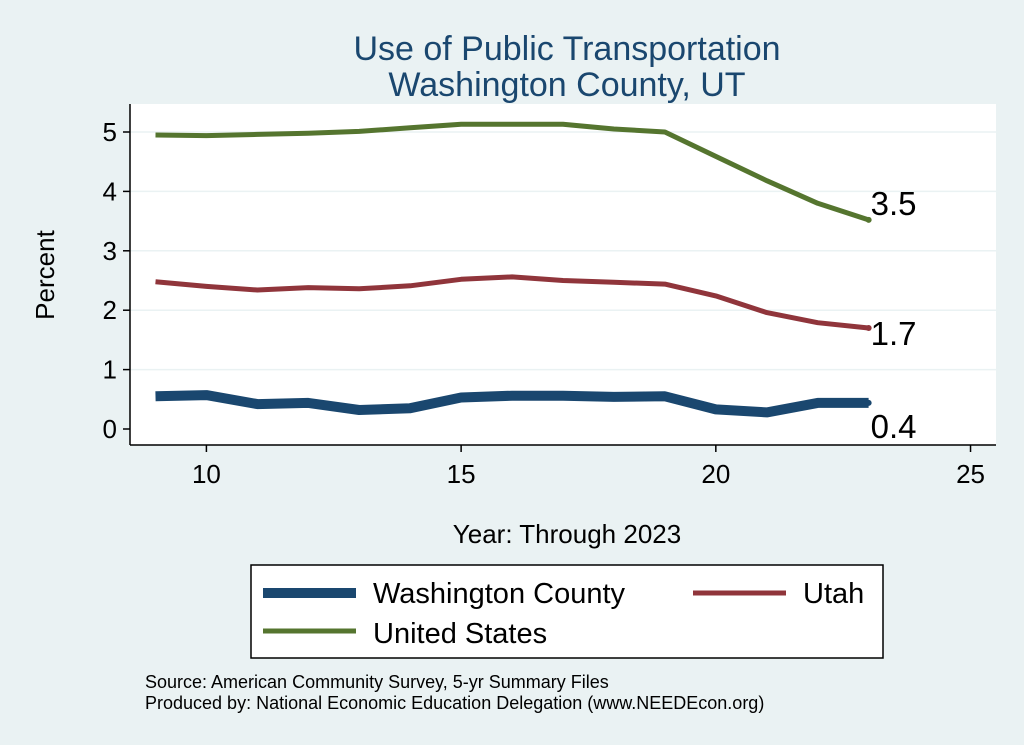 This screenshot has height=745, width=1024. I want to click on series-line-united-states, so click(512, 172).